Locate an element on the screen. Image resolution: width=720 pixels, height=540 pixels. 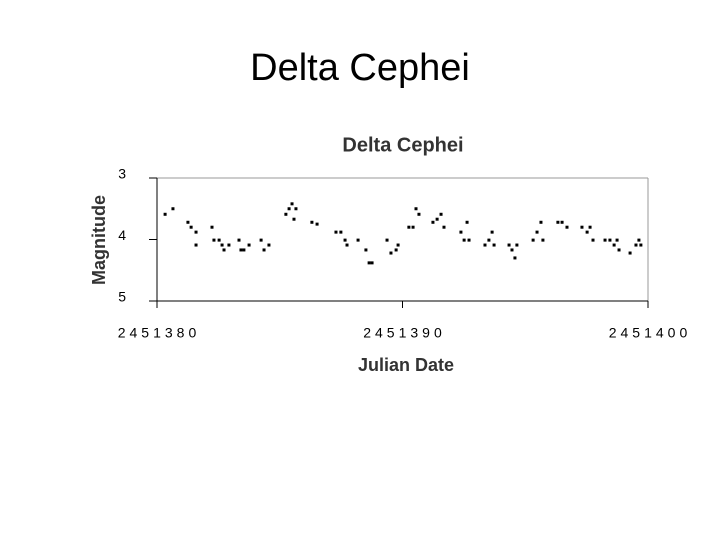
x-tick-label: 2451400 is located at coordinates (650, 333).